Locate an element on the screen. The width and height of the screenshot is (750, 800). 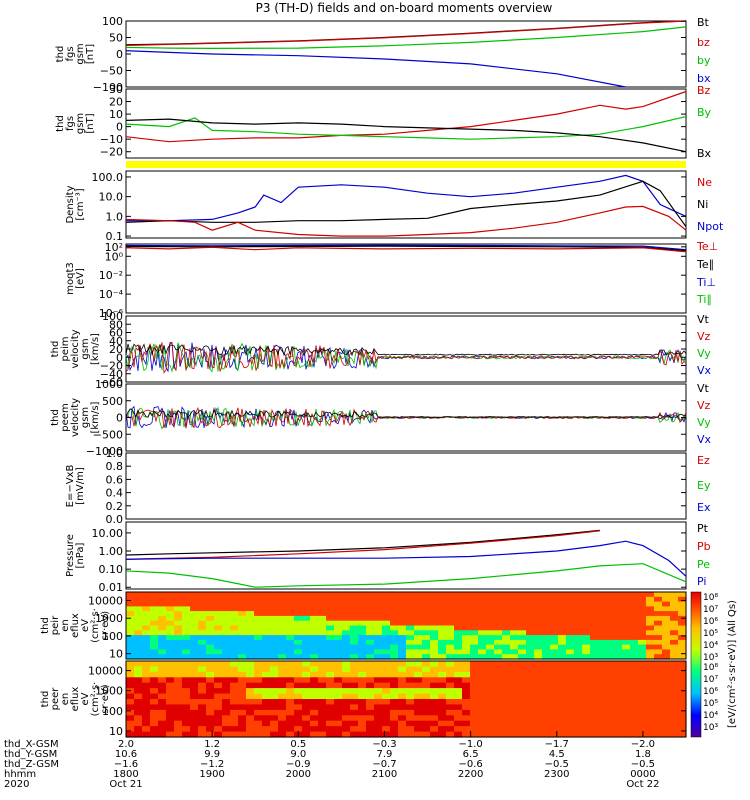
y-tick-label: 40 is located at coordinates (116, 341).